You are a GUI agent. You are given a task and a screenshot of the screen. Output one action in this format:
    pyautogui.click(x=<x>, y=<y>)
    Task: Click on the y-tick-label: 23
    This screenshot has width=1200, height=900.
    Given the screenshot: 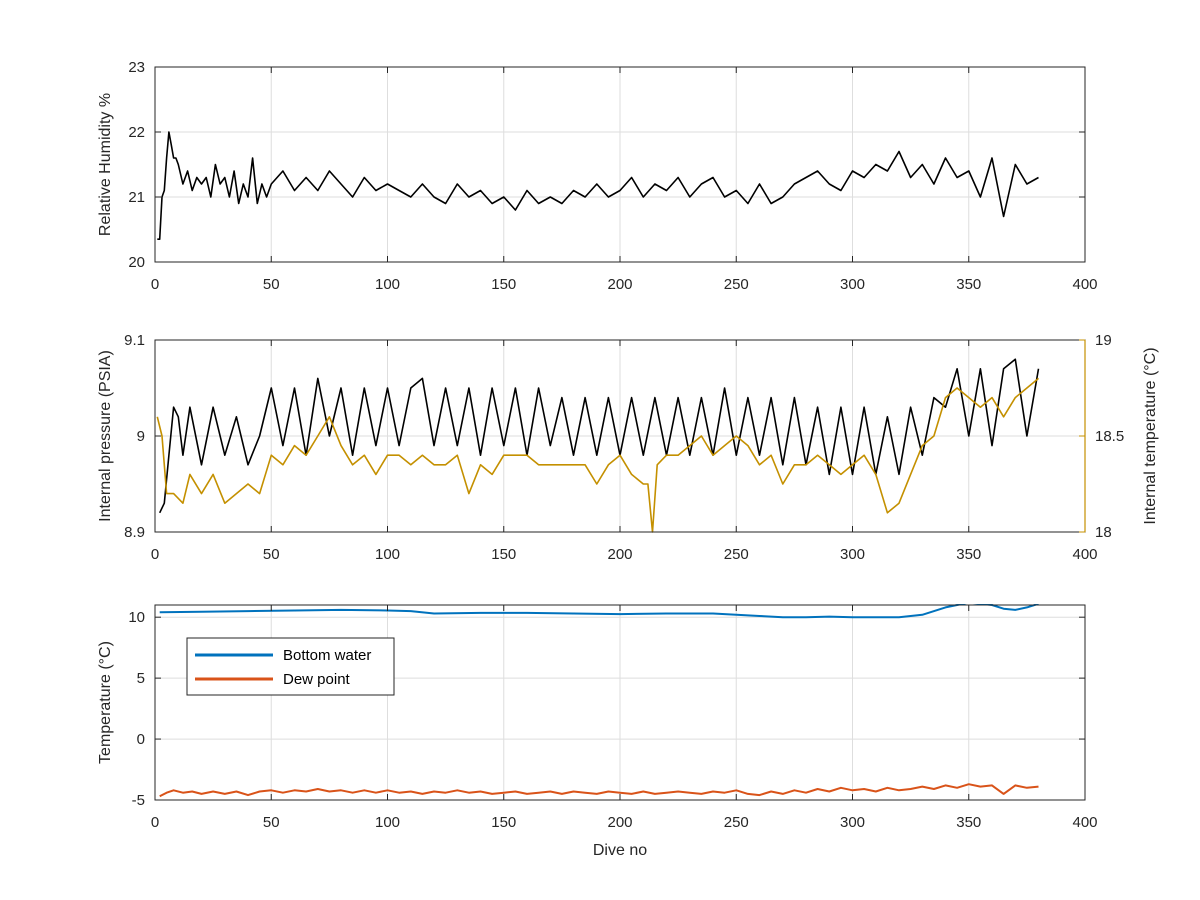 What is the action you would take?
    pyautogui.click(x=136, y=67)
    